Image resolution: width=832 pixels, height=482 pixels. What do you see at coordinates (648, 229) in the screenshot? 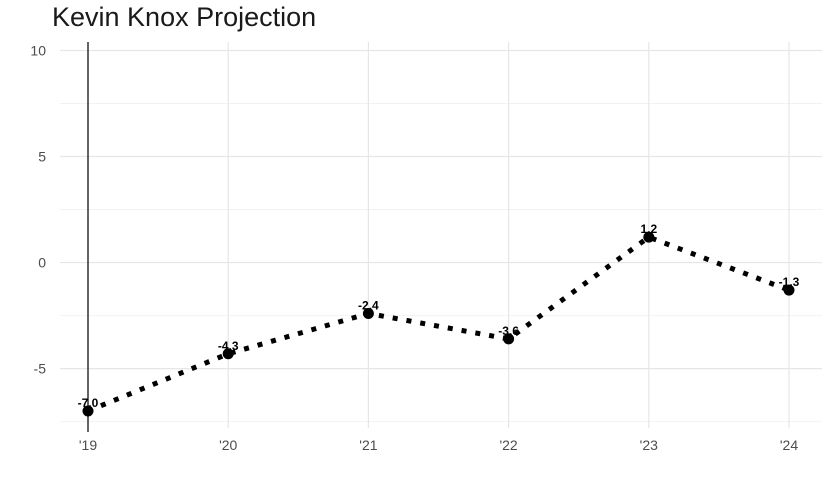
I see `data-label: 1.2` at bounding box center [648, 229].